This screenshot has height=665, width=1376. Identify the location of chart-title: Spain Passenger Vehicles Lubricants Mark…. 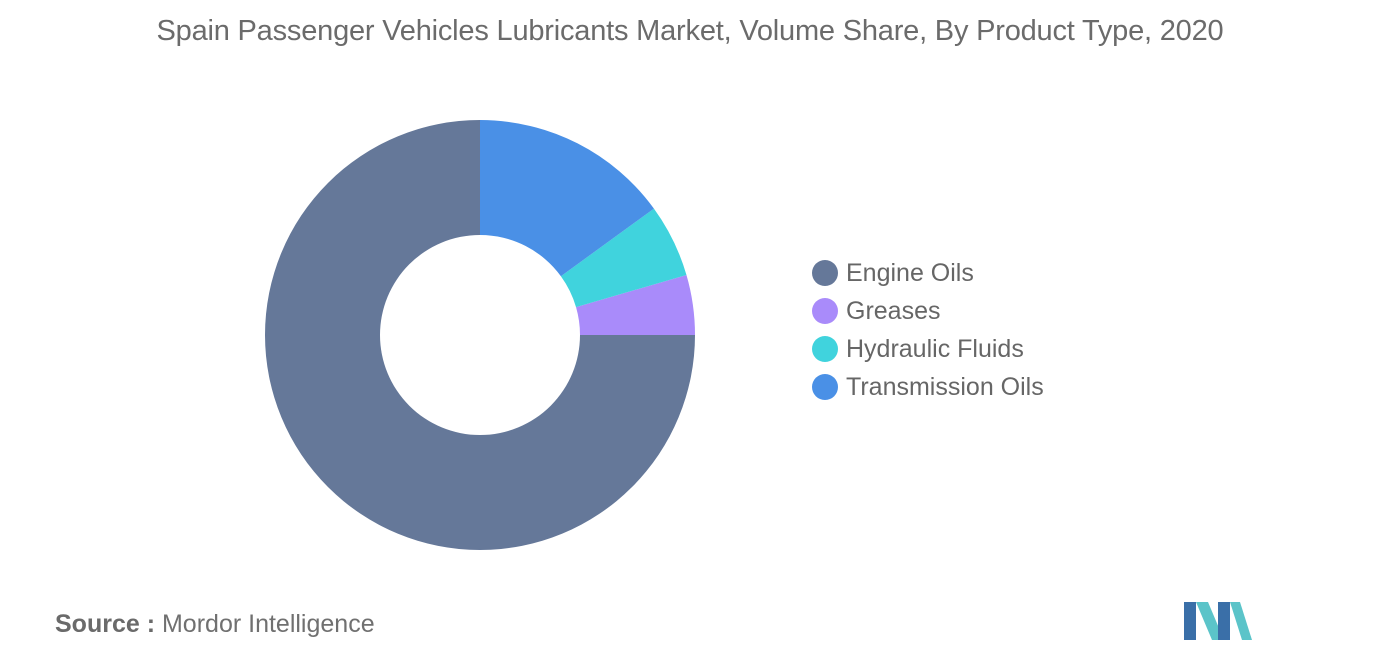
(690, 31).